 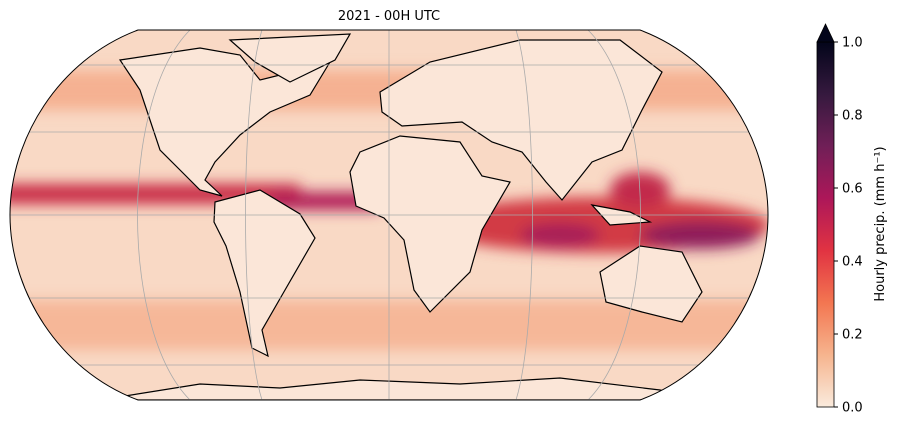 What do you see at coordinates (852, 116) in the screenshot?
I see `colorbar-tick-label: 0.8` at bounding box center [852, 116].